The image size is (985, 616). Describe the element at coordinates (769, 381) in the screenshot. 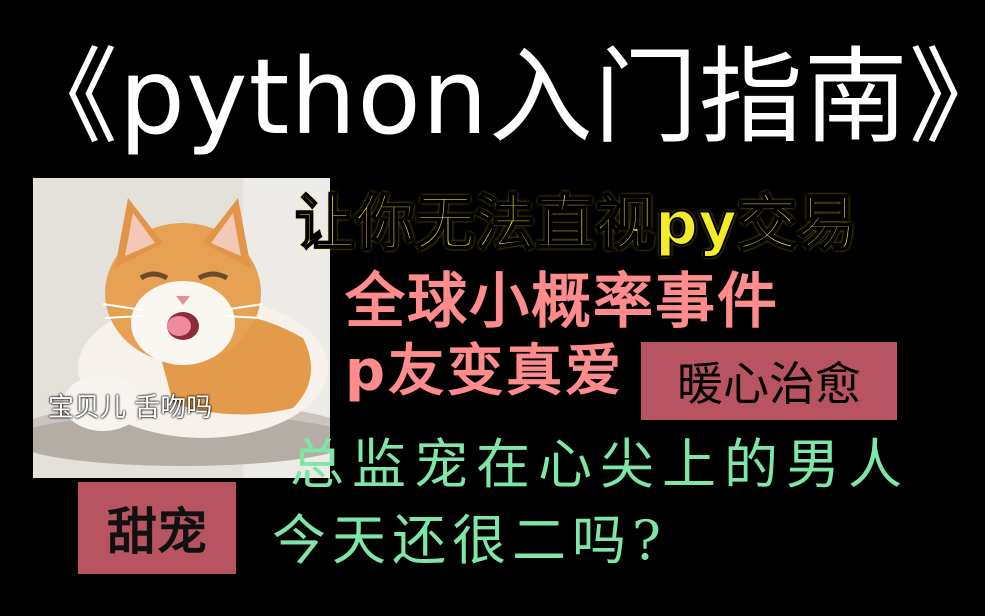

I see `stamp-heal: 暖心治愈` at that location.